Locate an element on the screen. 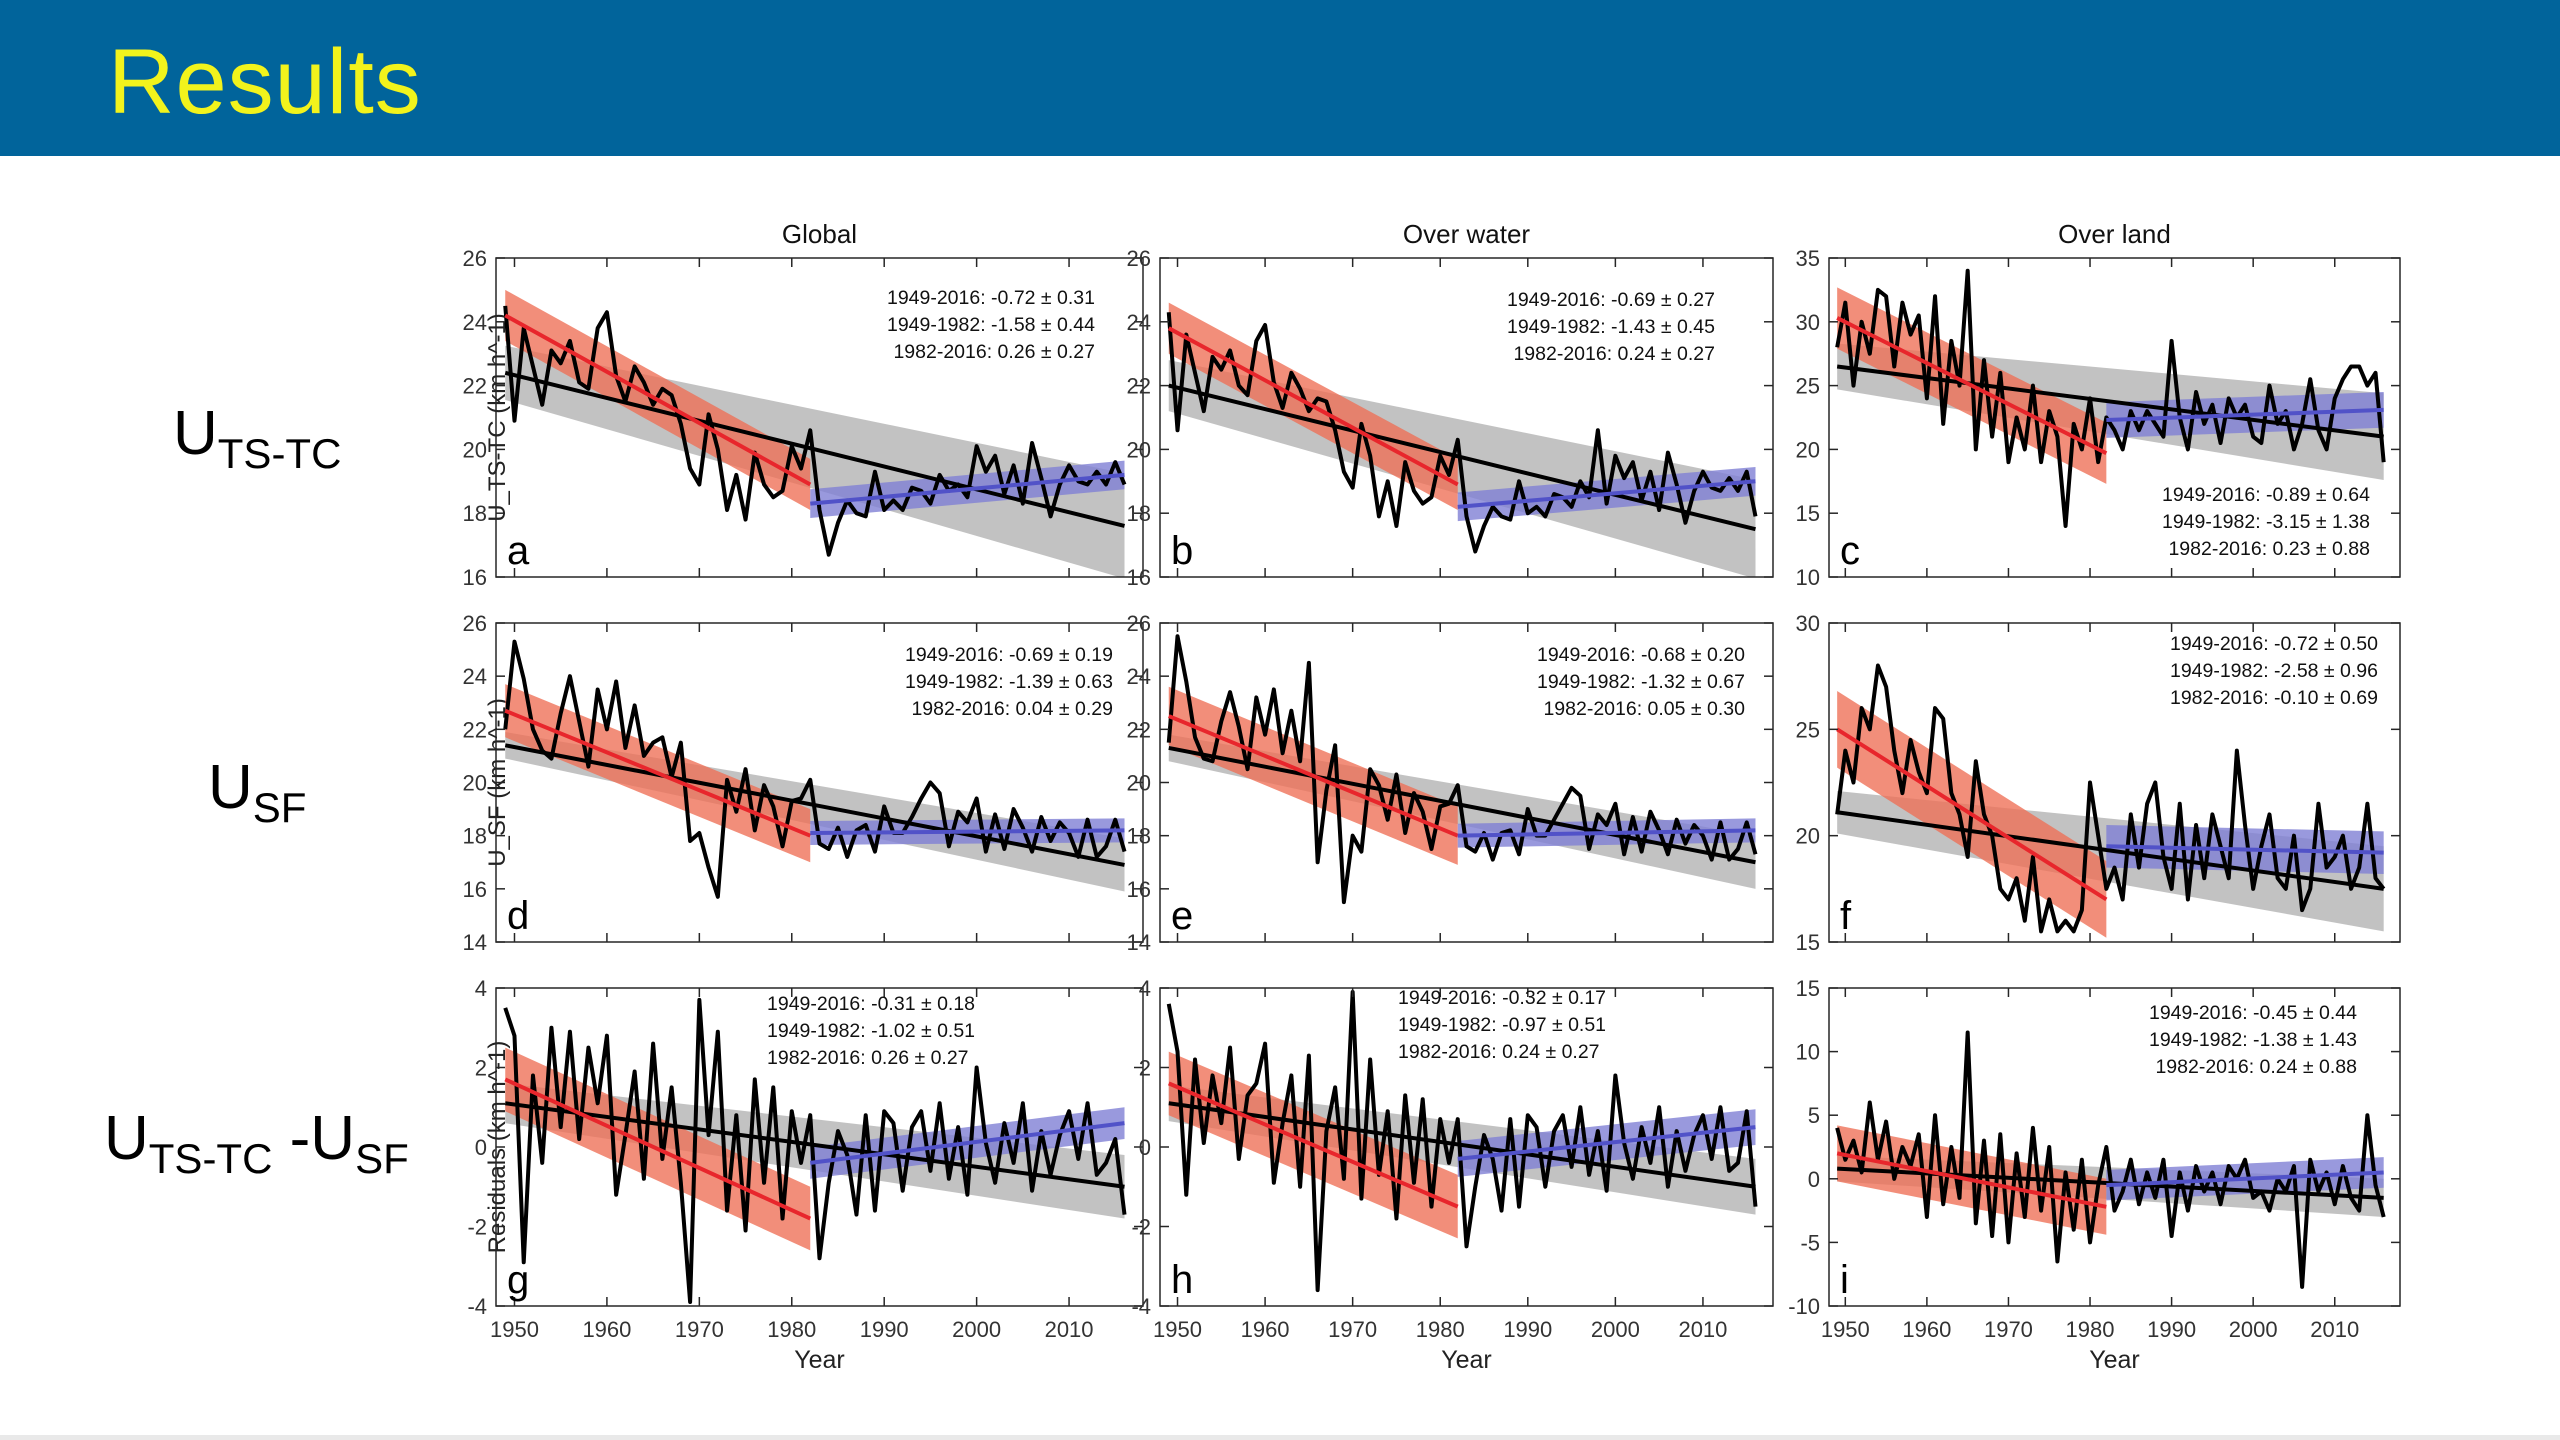 The image size is (2560, 1440). trend-annotation: 1949-2016: -0.68 ± 0.20 is located at coordinates (1641, 655).